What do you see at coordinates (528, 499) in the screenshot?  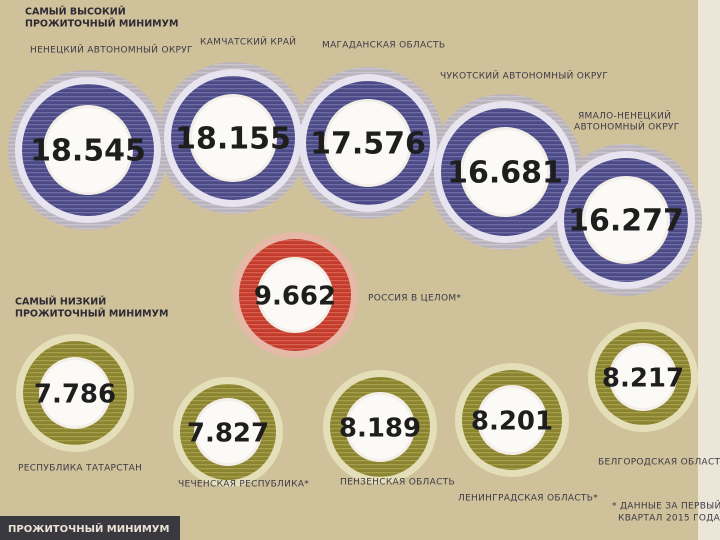 I see `low-label: ЛЕНИНГРАДСКАЯ ОБЛАСТЬ*` at bounding box center [528, 499].